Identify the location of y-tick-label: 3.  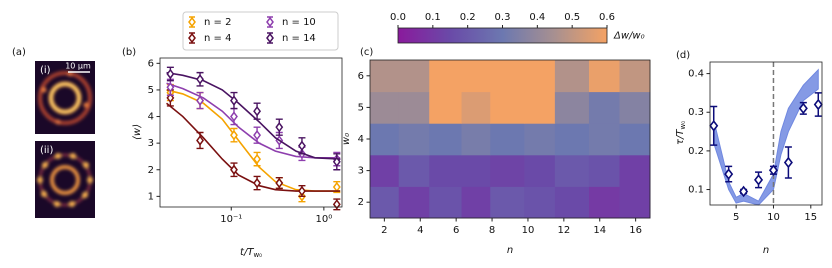
(361, 171).